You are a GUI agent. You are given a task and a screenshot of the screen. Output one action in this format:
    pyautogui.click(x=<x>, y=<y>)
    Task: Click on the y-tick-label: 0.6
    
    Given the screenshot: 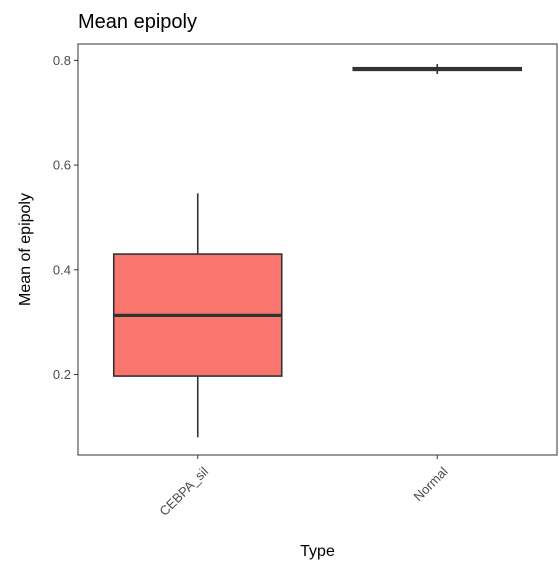 What is the action you would take?
    pyautogui.click(x=62, y=165)
    